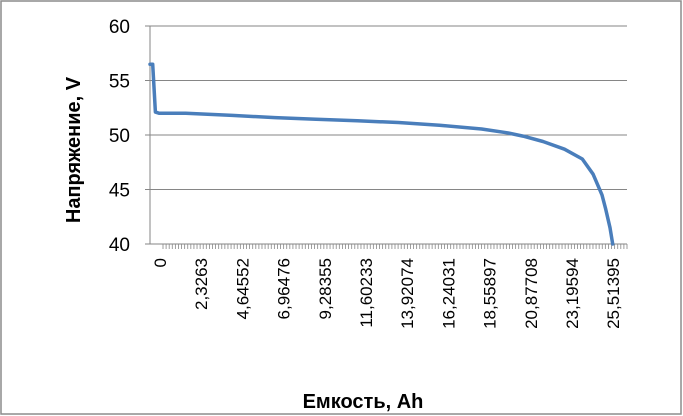  What do you see at coordinates (119, 136) in the screenshot?
I see `y-tick-label: 50` at bounding box center [119, 136].